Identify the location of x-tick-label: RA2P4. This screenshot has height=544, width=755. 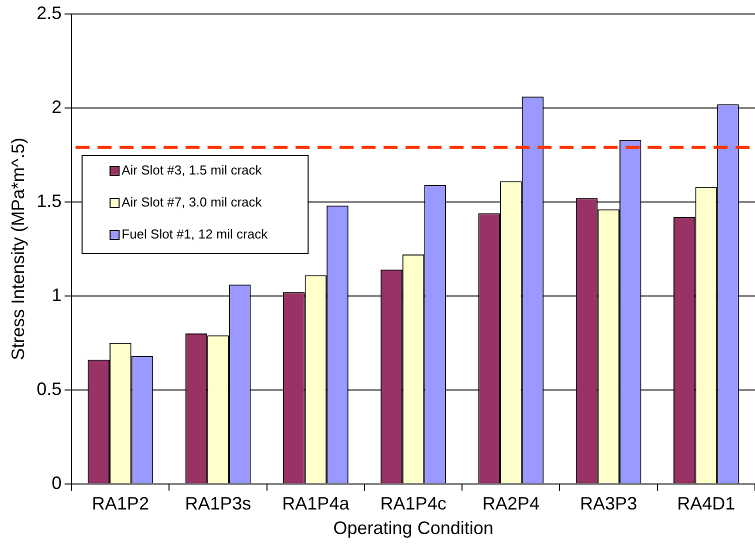
(511, 504).